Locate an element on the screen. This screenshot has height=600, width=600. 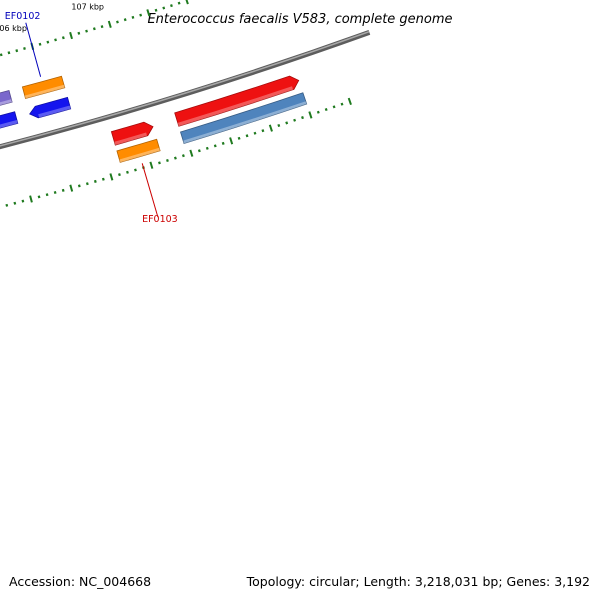
feature-tracks is located at coordinates (154, 119).